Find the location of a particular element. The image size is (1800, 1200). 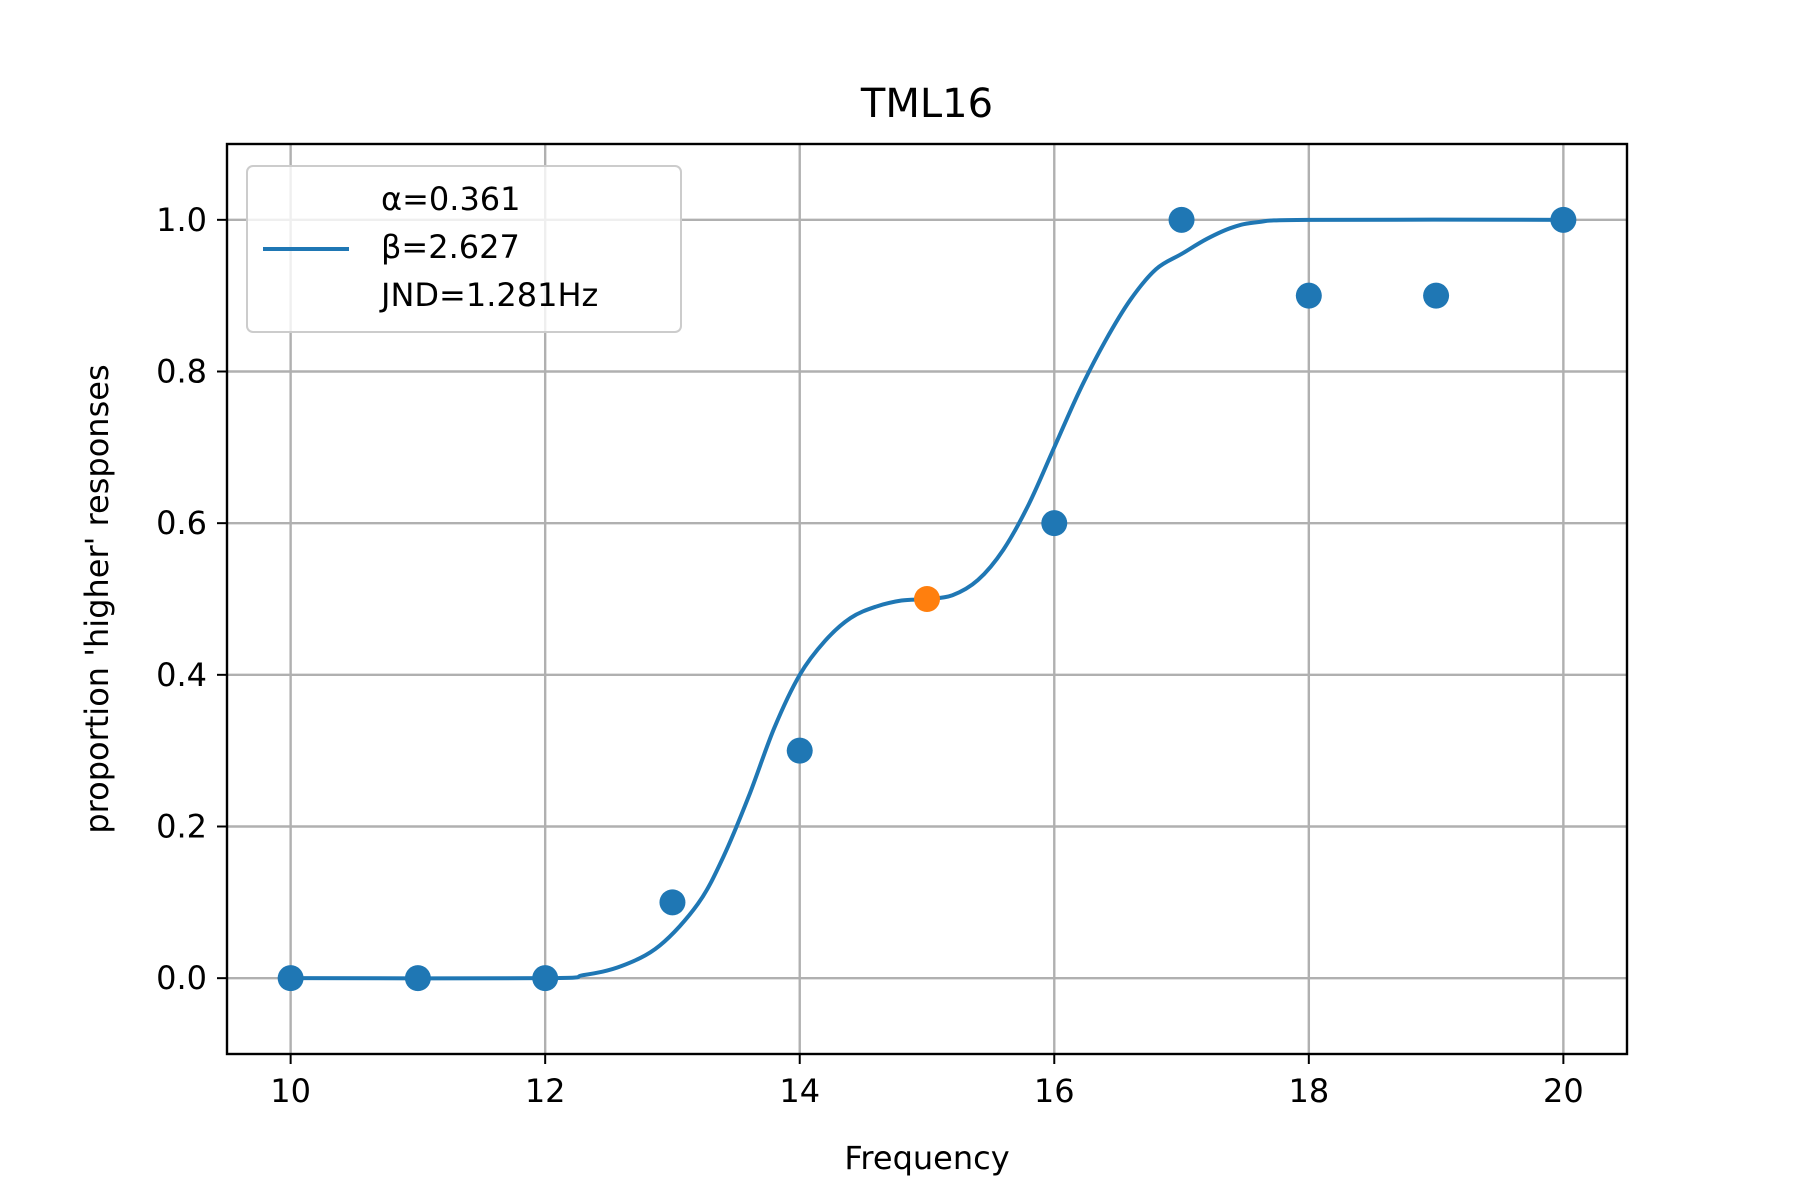

y-tick-label: 0.8 is located at coordinates (181, 372).